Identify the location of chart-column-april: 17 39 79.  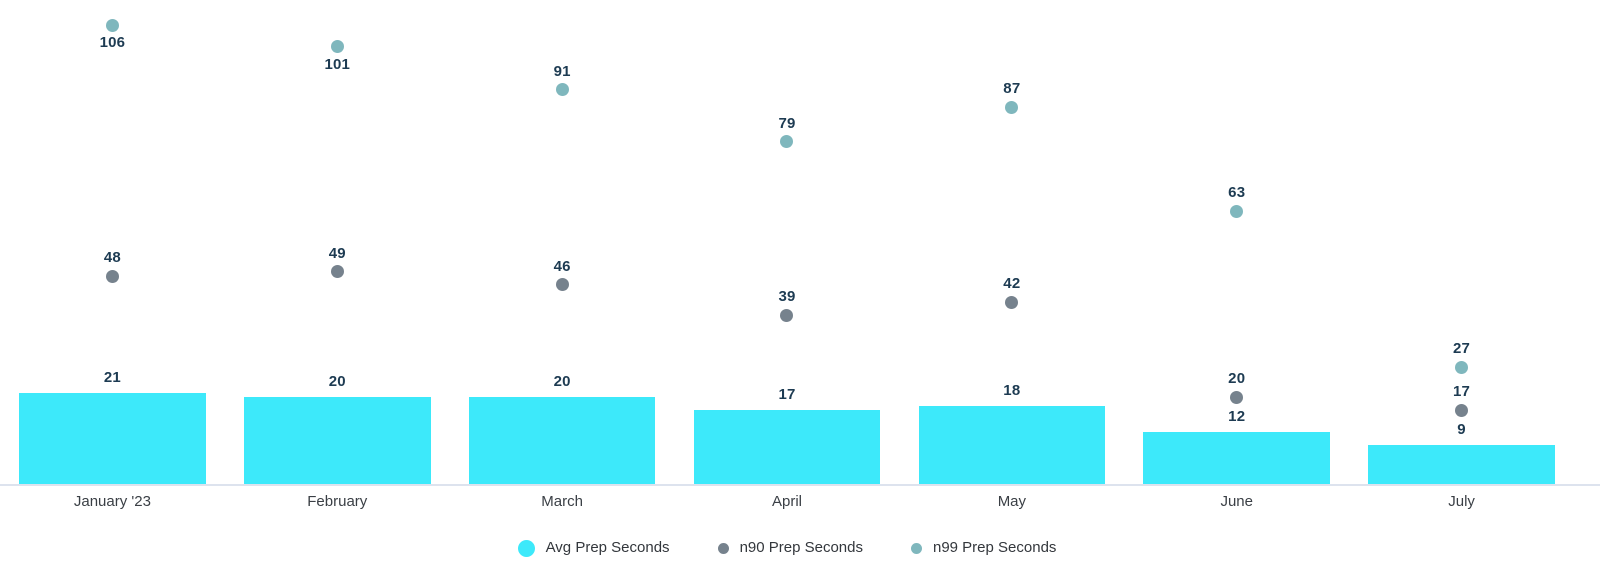
(787, 242).